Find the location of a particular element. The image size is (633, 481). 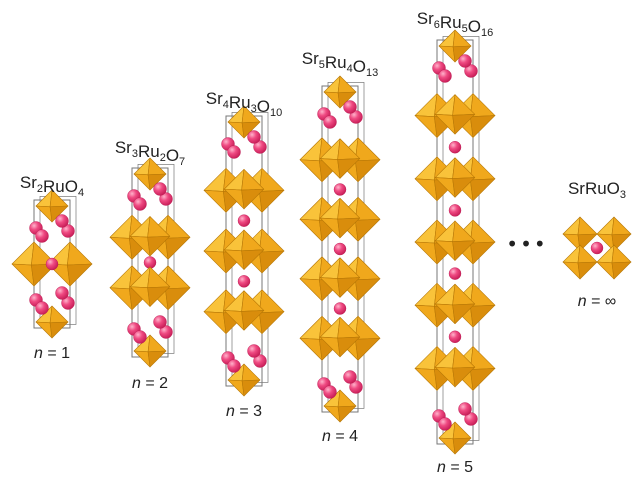

formula-label: Sr2RuO4 is located at coordinates (52, 186).